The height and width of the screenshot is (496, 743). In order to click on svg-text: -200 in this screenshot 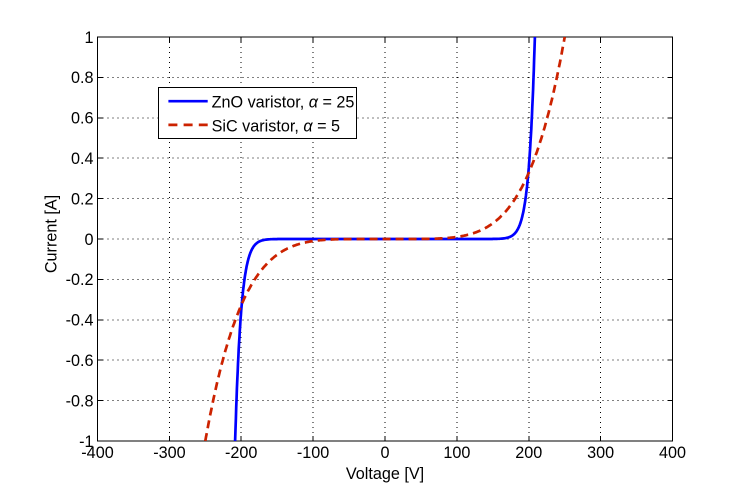, I will do `click(241, 453)`.